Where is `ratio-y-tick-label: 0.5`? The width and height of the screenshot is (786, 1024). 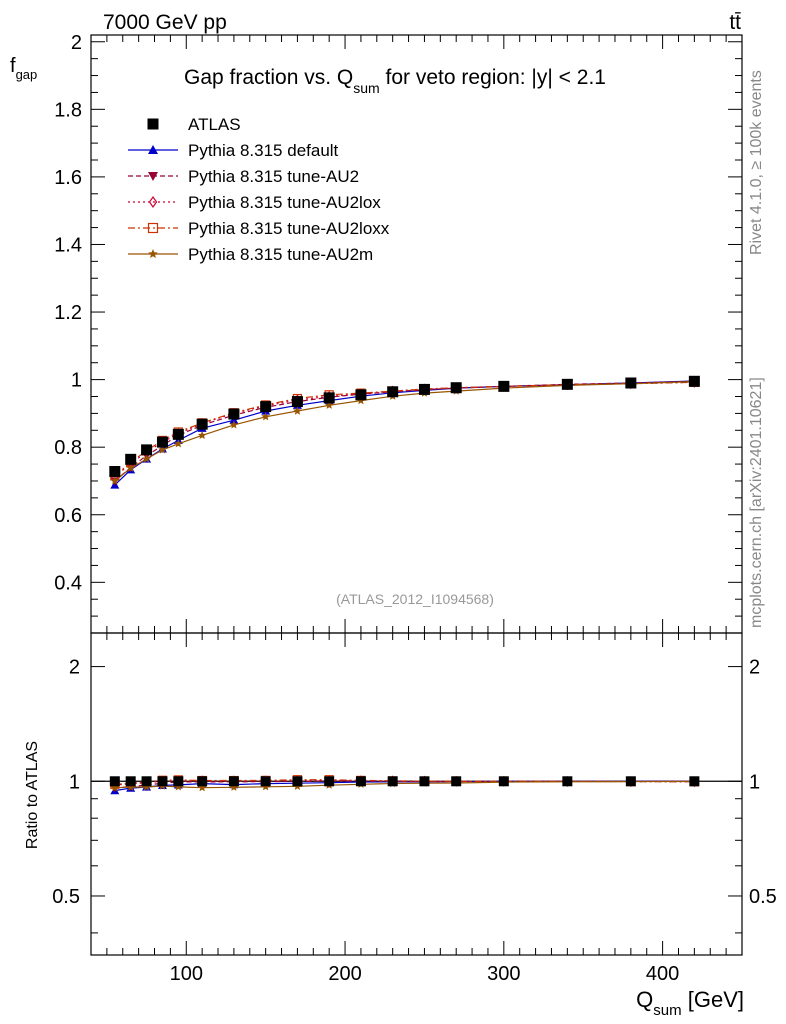
ratio-y-tick-label: 0.5 is located at coordinates (66, 897).